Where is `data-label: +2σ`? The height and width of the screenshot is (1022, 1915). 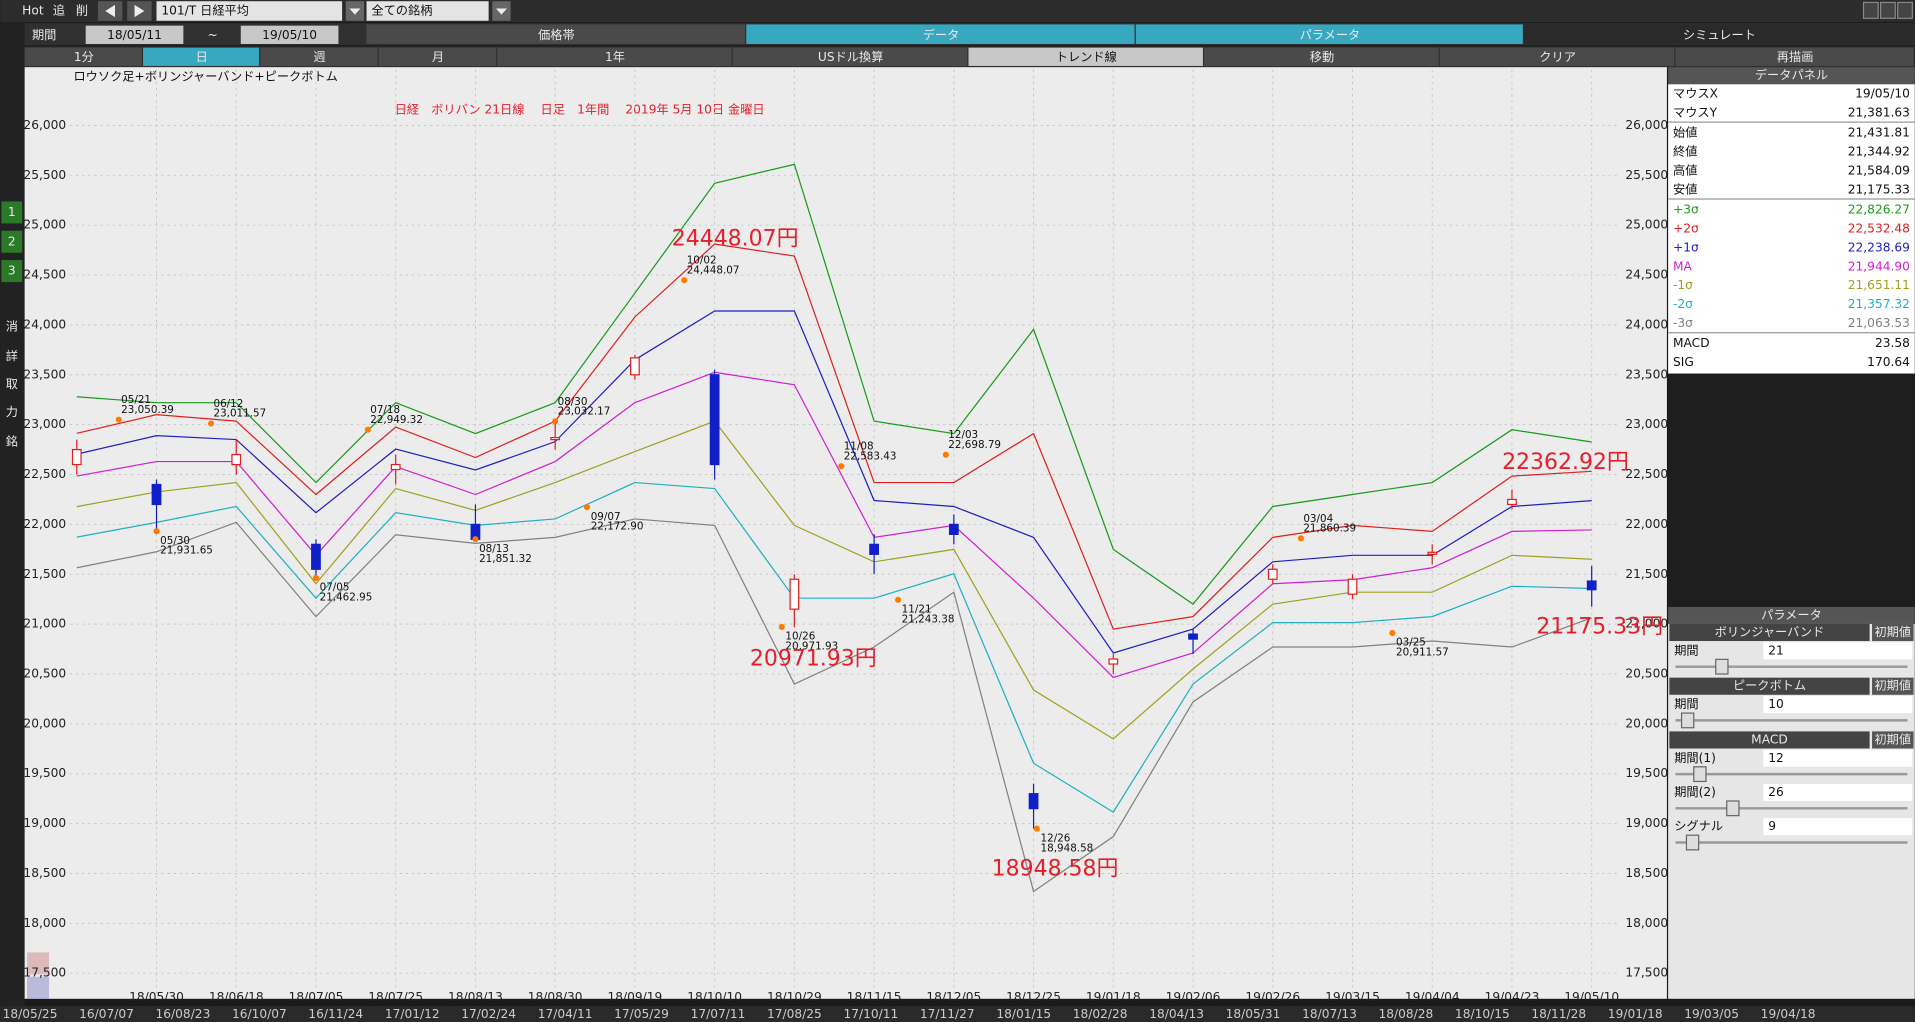
data-label: +2σ is located at coordinates (1686, 228).